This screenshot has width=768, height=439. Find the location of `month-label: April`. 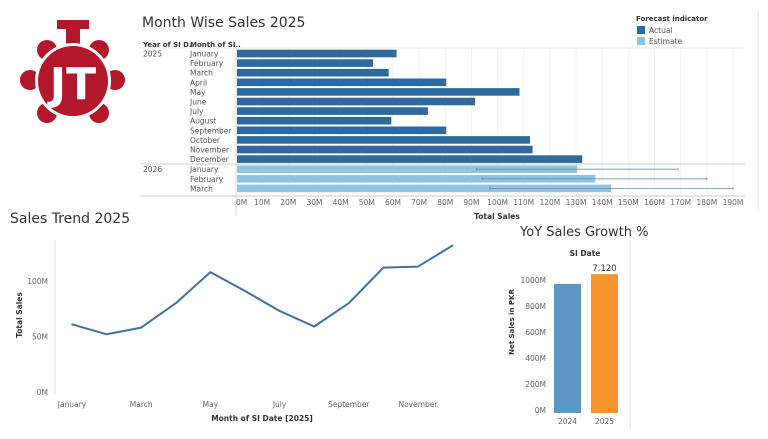

month-label: April is located at coordinates (198, 82).